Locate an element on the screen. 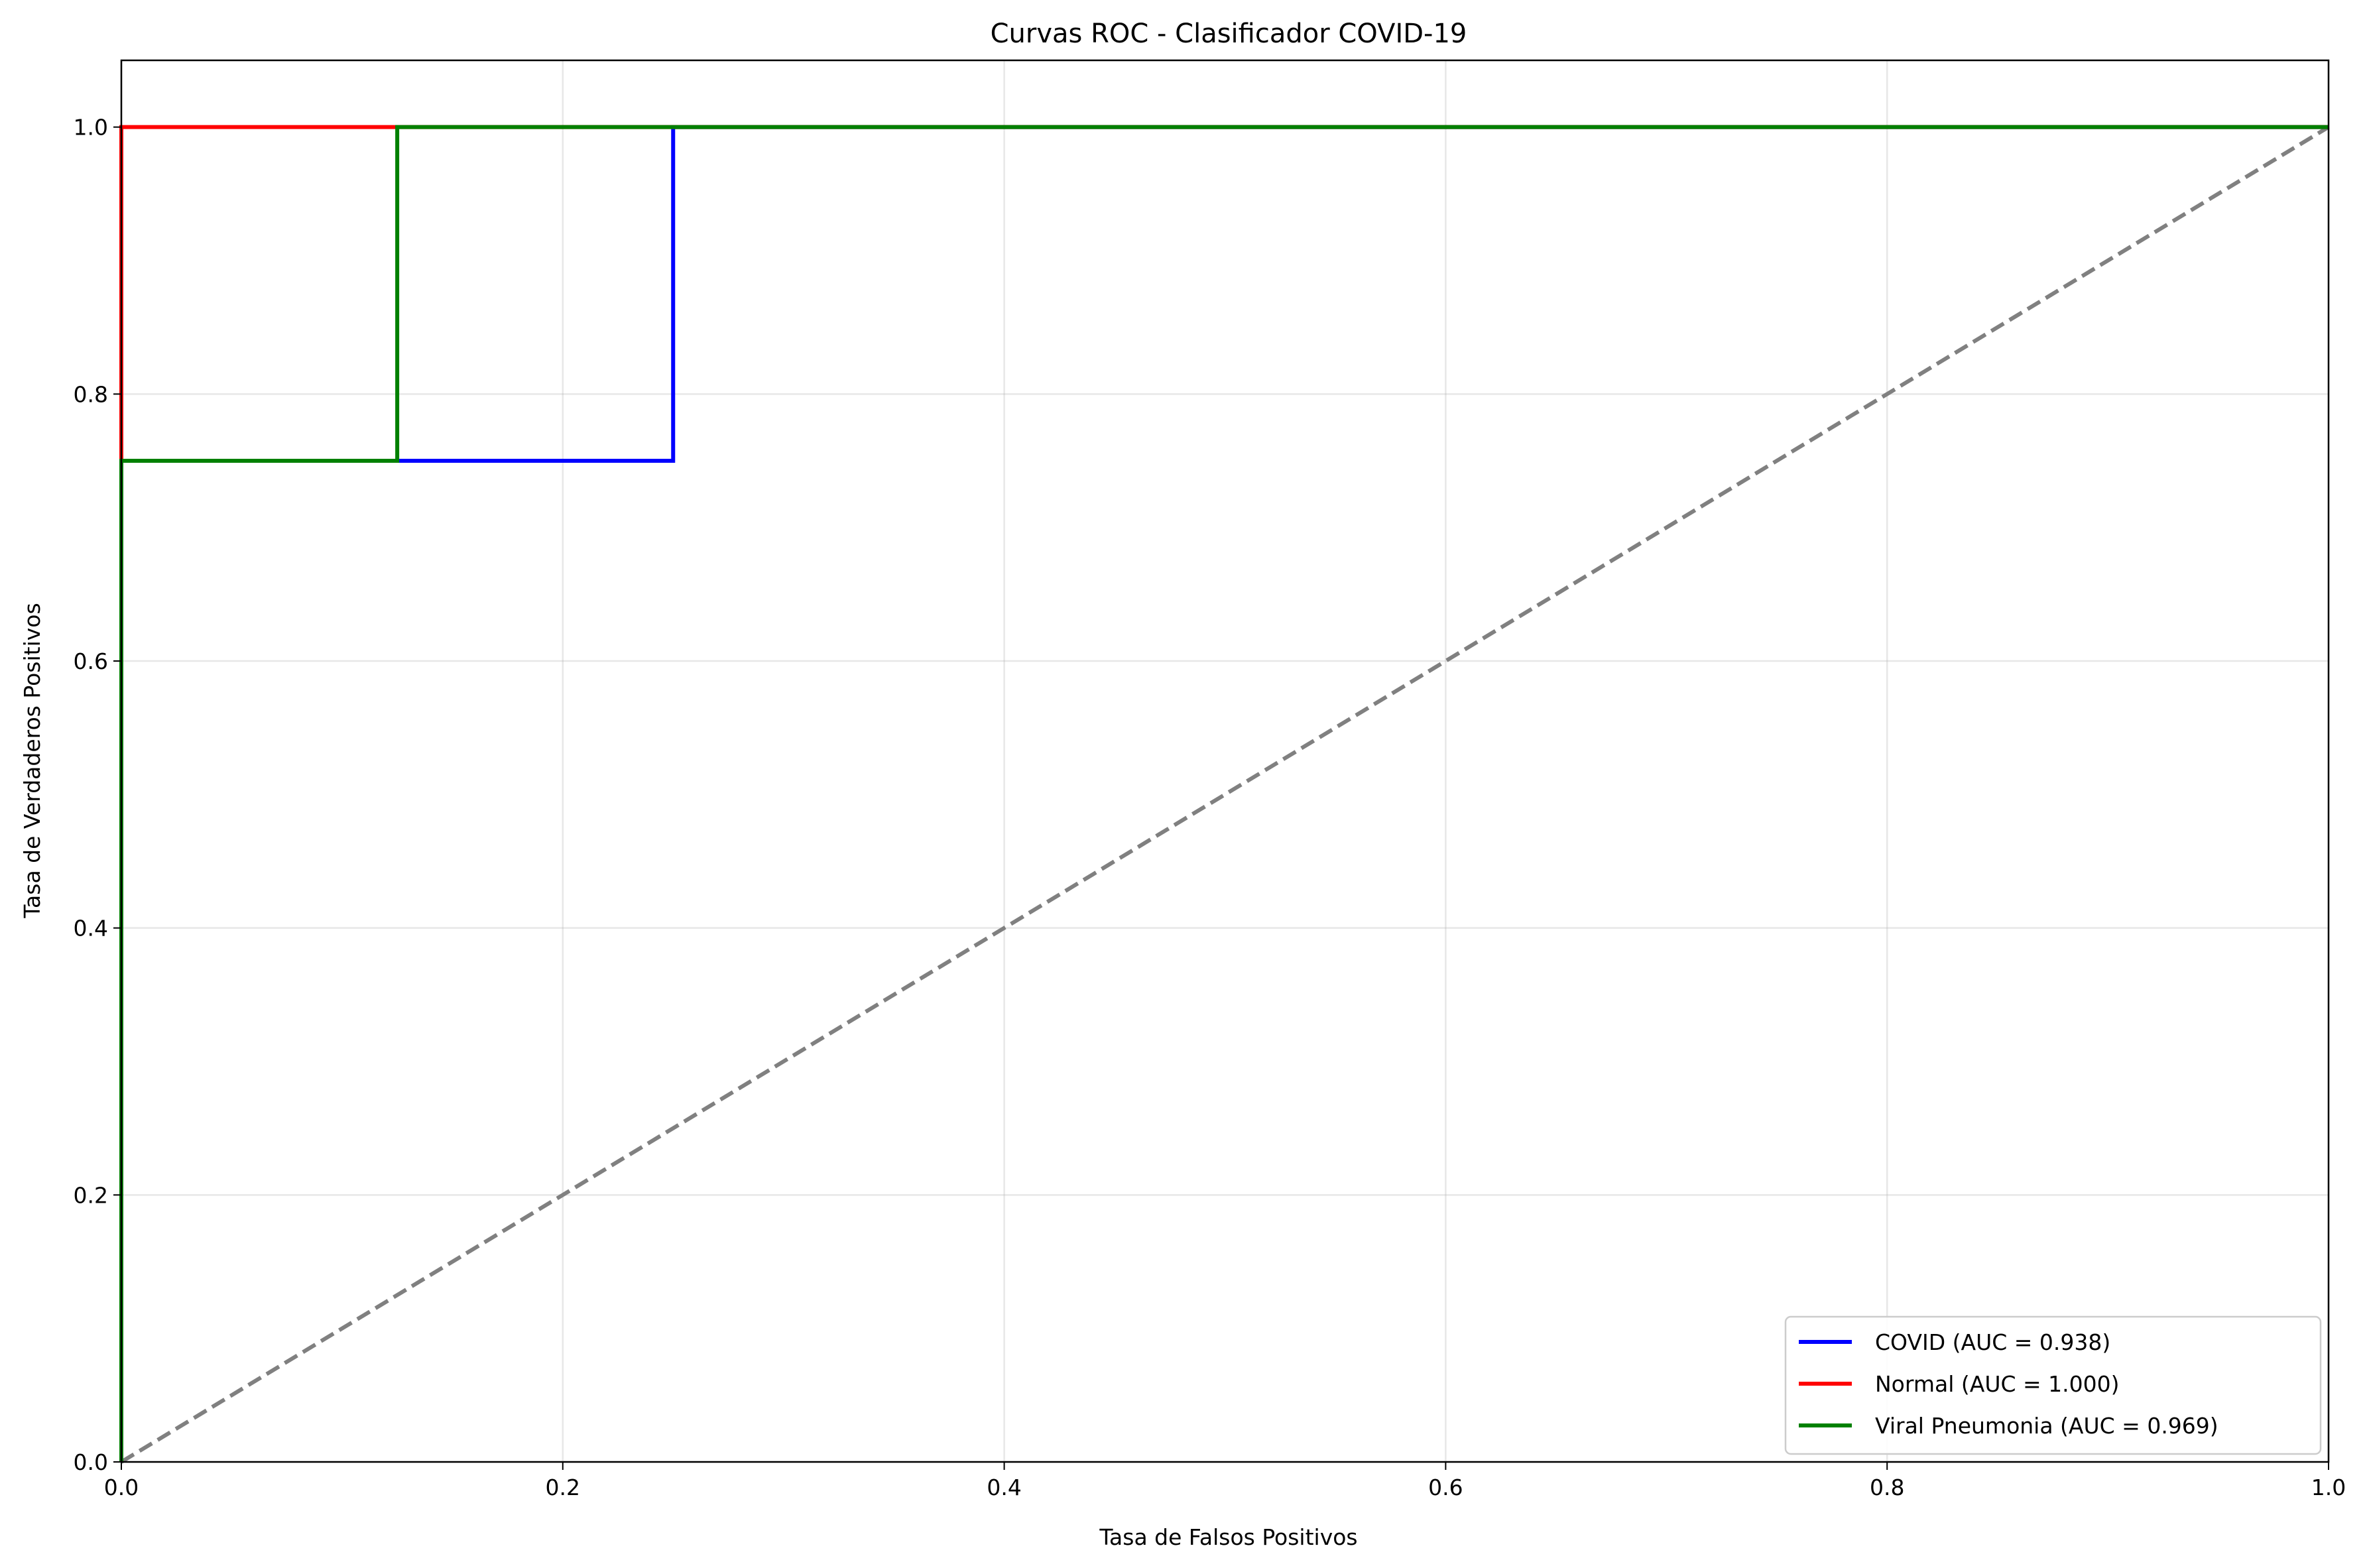  y-tick-label: 0.8 is located at coordinates (91, 394).